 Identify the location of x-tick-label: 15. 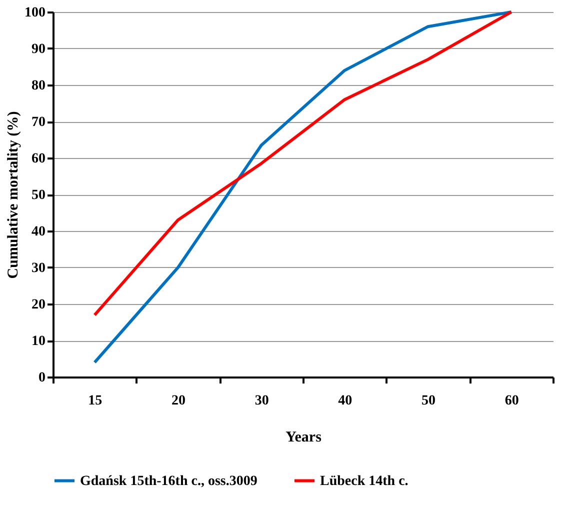
(95, 401).